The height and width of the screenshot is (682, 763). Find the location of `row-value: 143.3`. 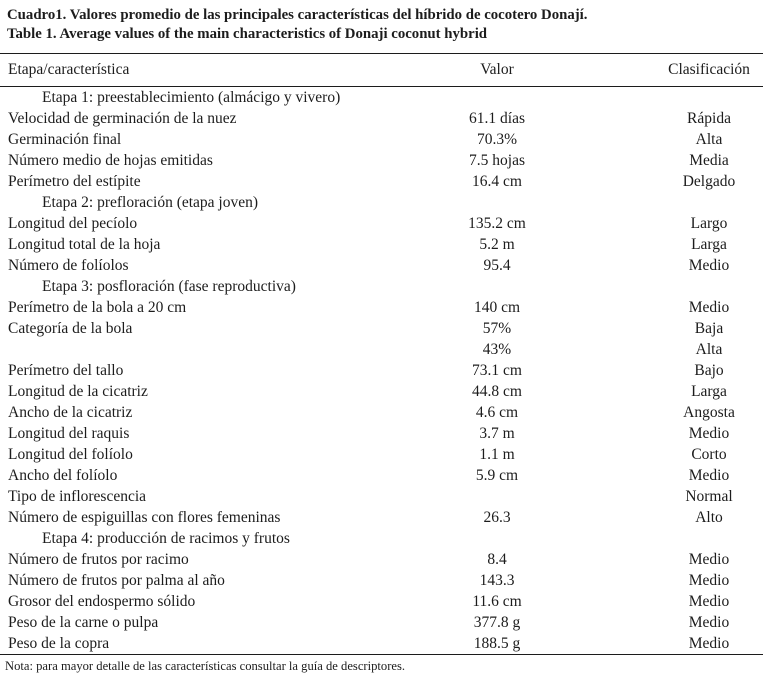

row-value: 143.3 is located at coordinates (497, 580).